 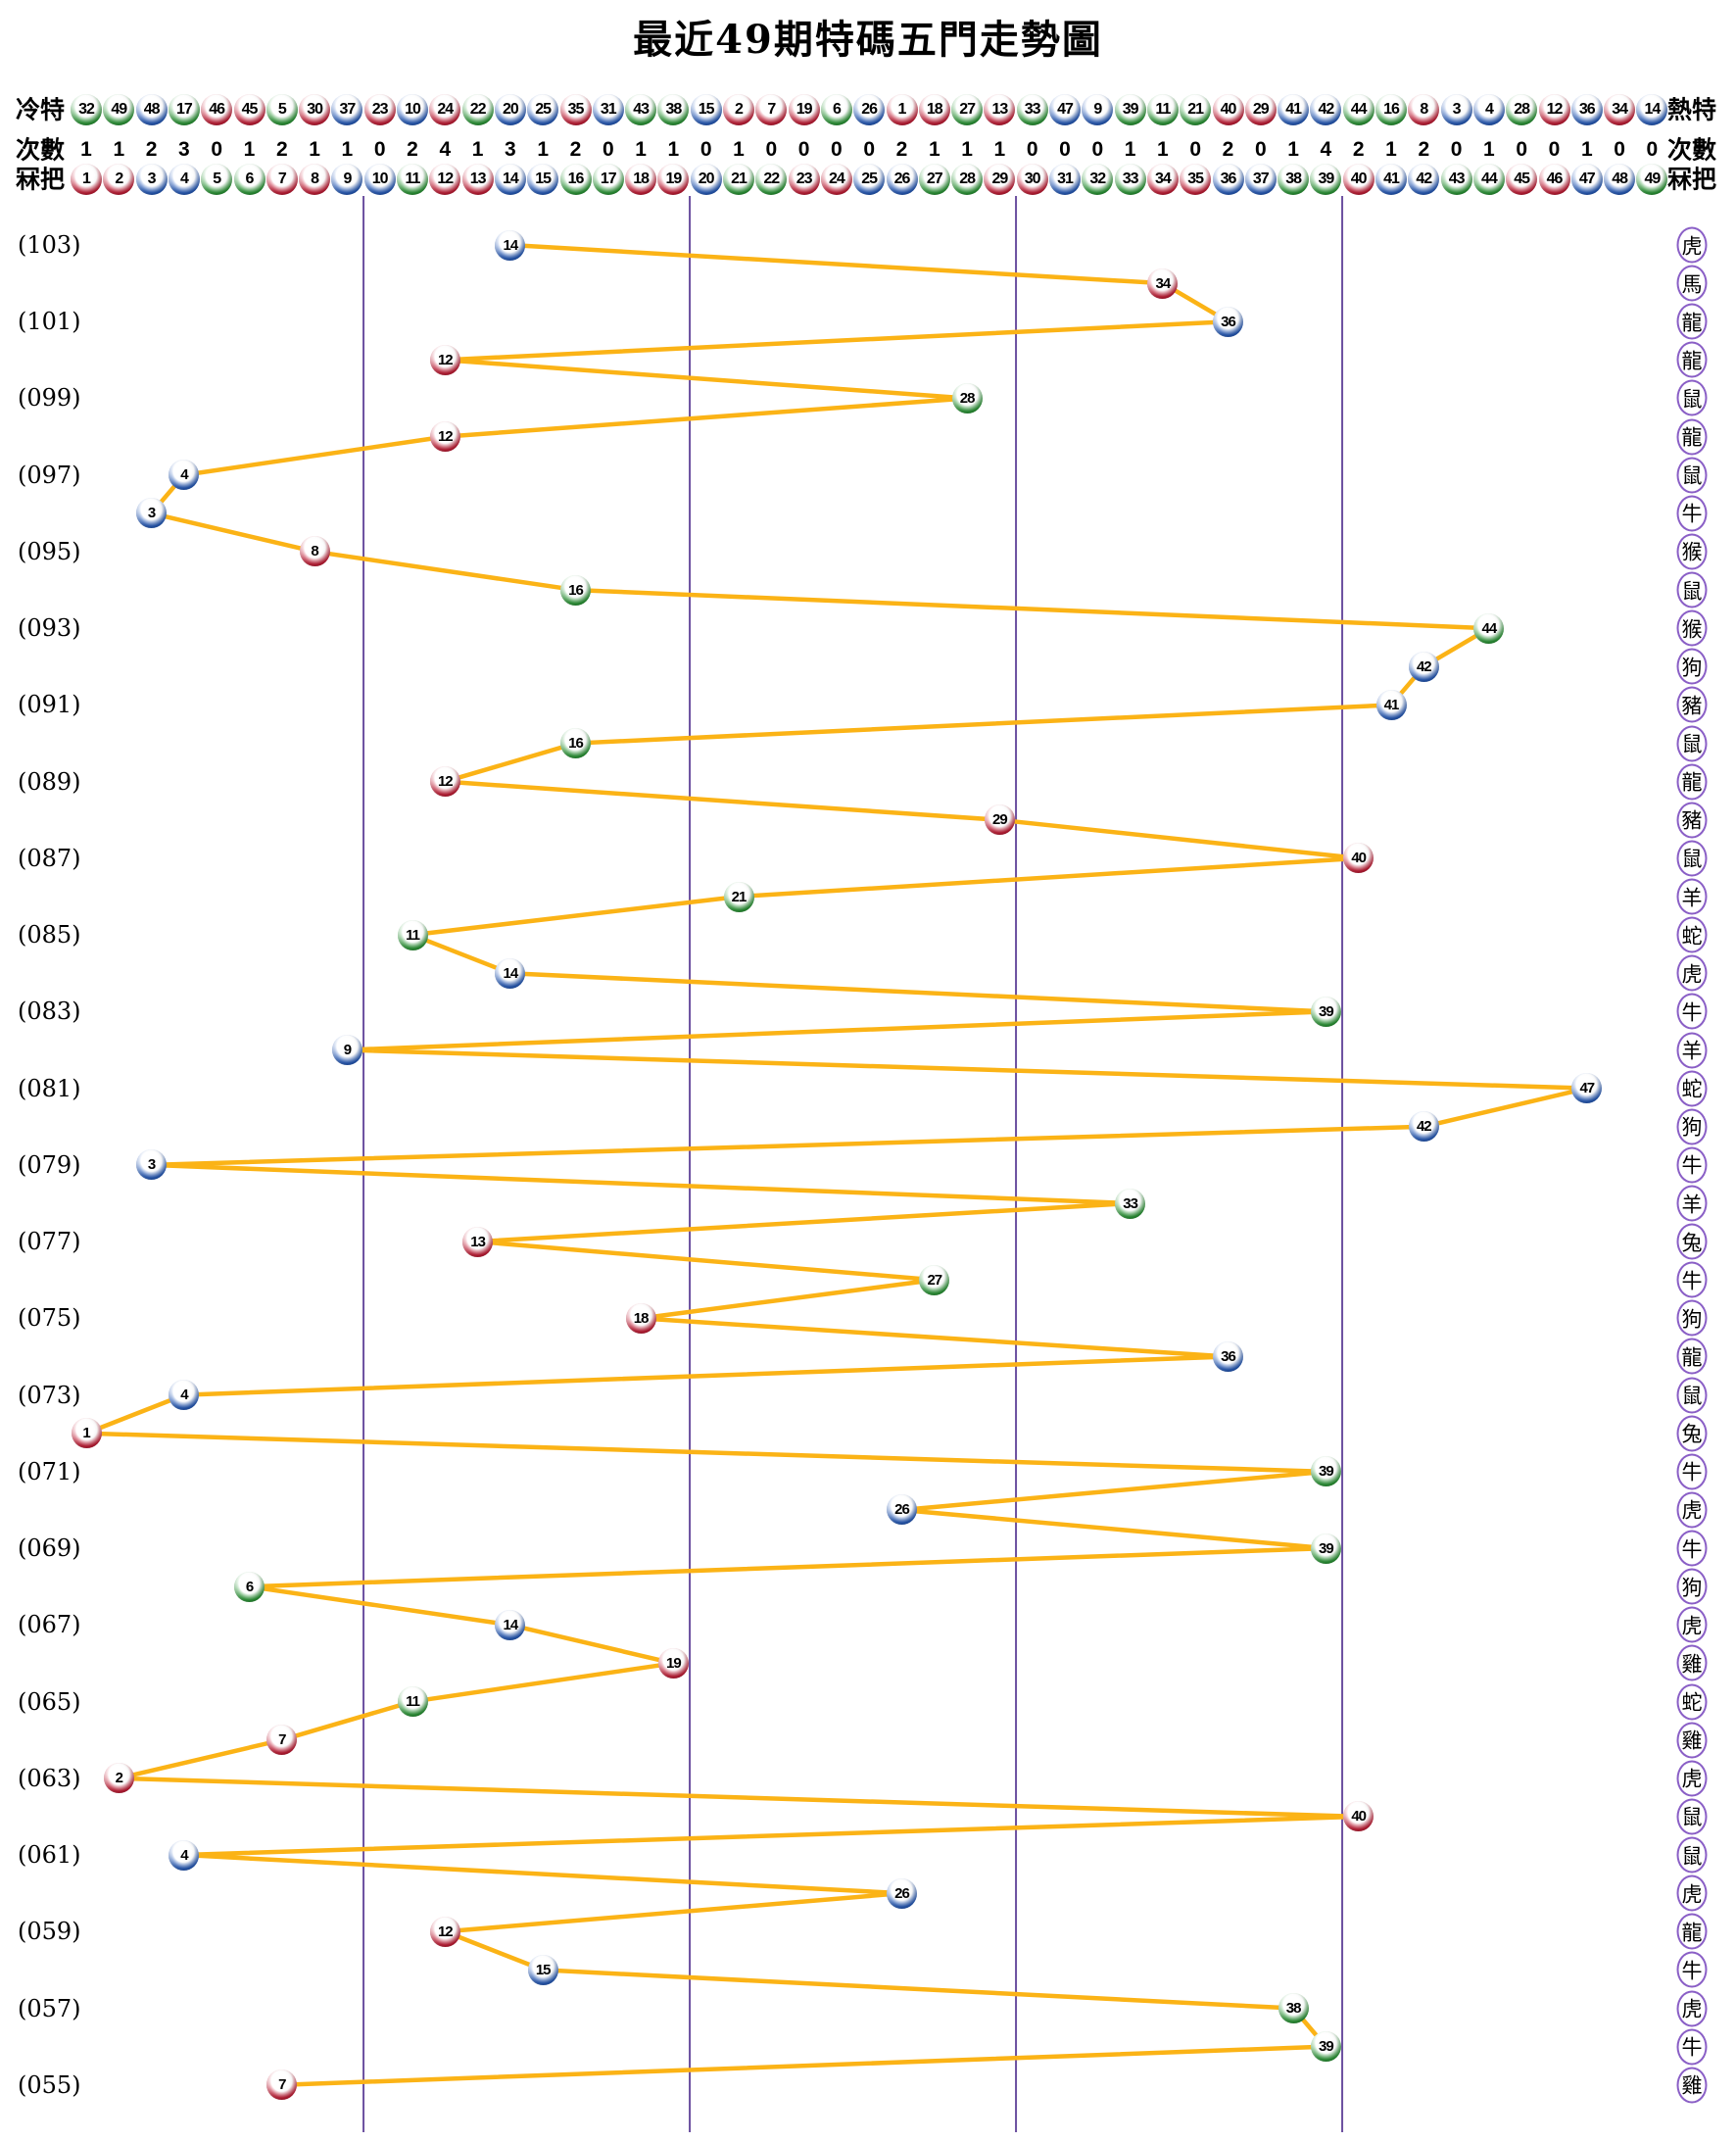 What do you see at coordinates (315, 179) in the screenshot?
I see `number-ball: 8` at bounding box center [315, 179].